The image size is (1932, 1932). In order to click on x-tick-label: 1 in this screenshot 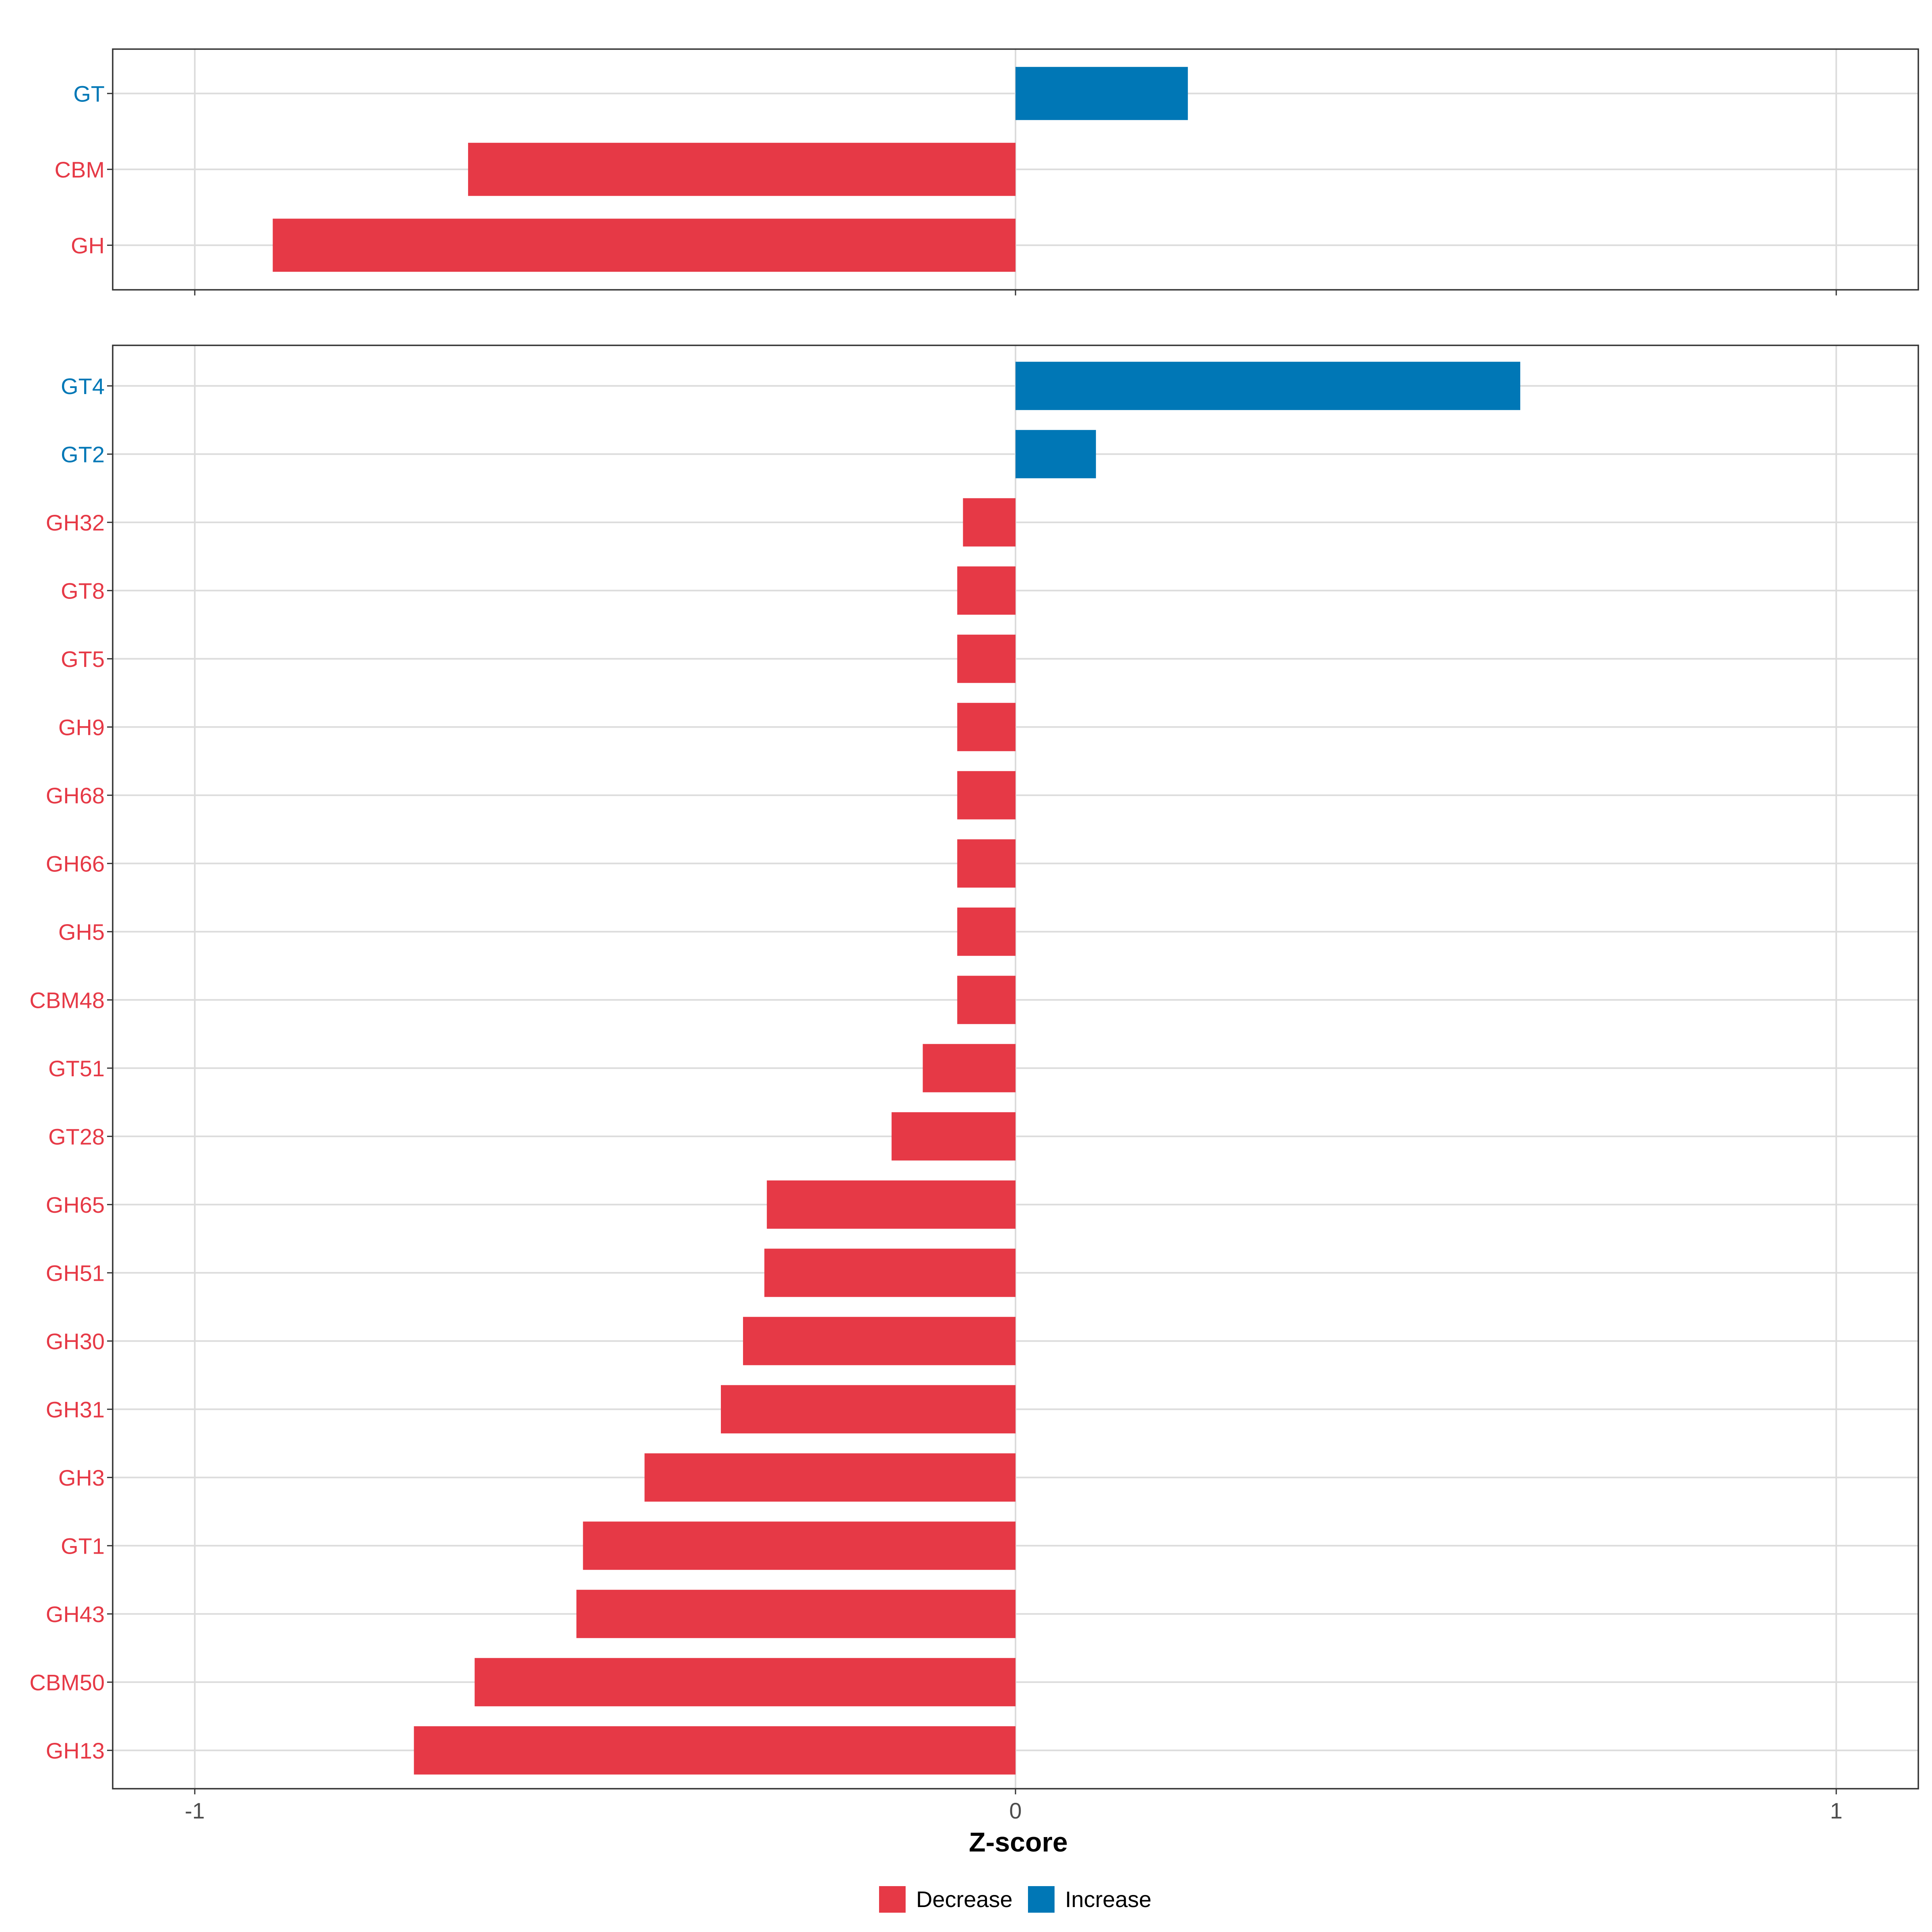, I will do `click(1836, 1810)`.